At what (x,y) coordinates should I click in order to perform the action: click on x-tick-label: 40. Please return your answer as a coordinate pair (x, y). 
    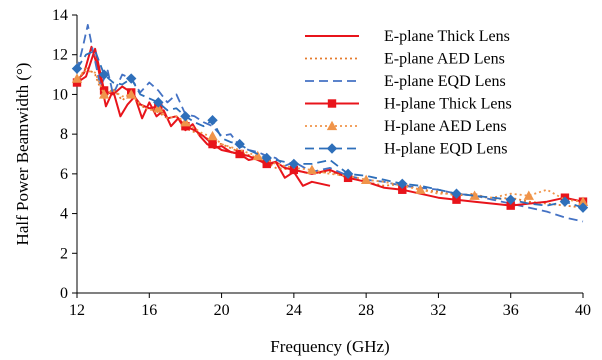
    Looking at the image, I should click on (583, 310).